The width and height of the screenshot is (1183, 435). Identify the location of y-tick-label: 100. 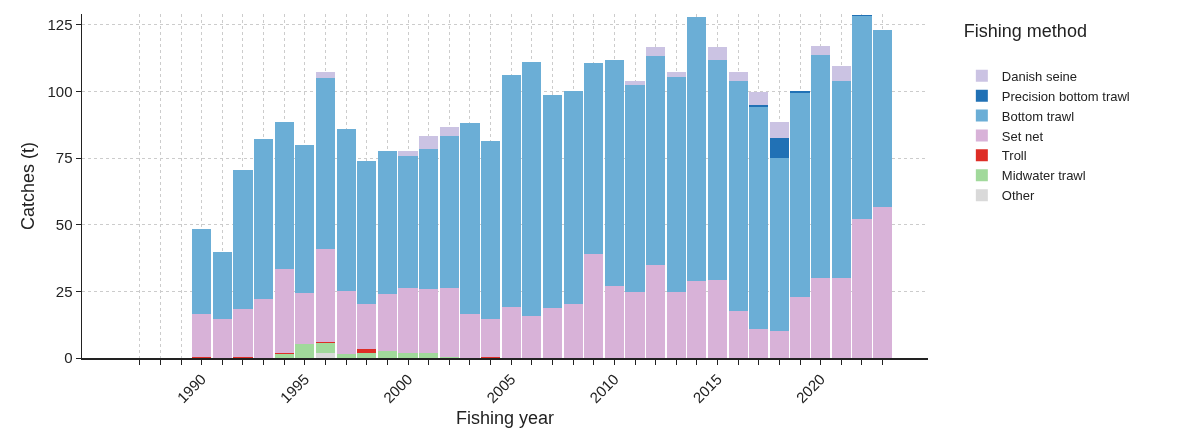
(60, 91).